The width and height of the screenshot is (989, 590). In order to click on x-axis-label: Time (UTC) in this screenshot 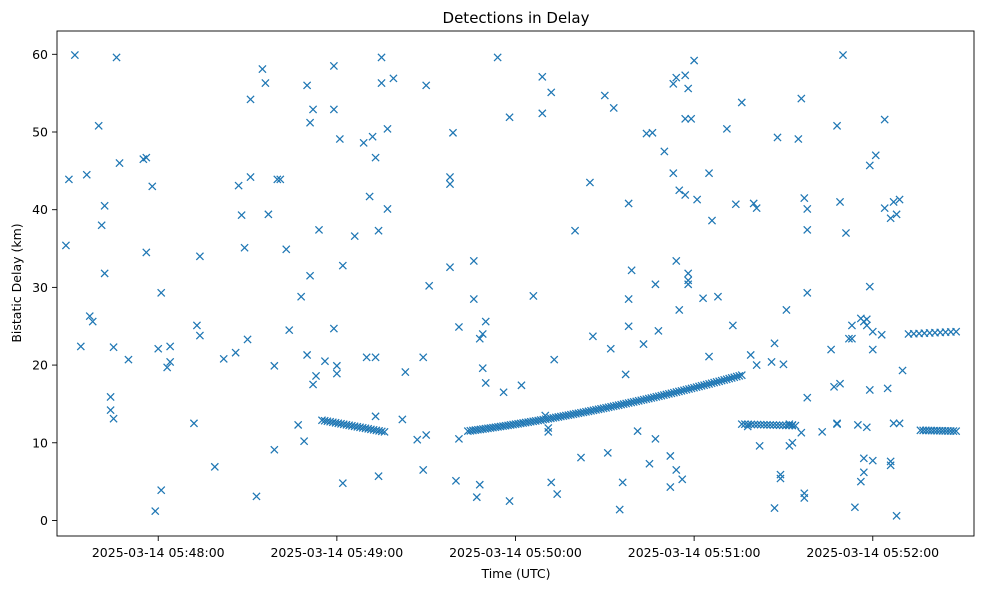, I will do `click(515, 573)`.